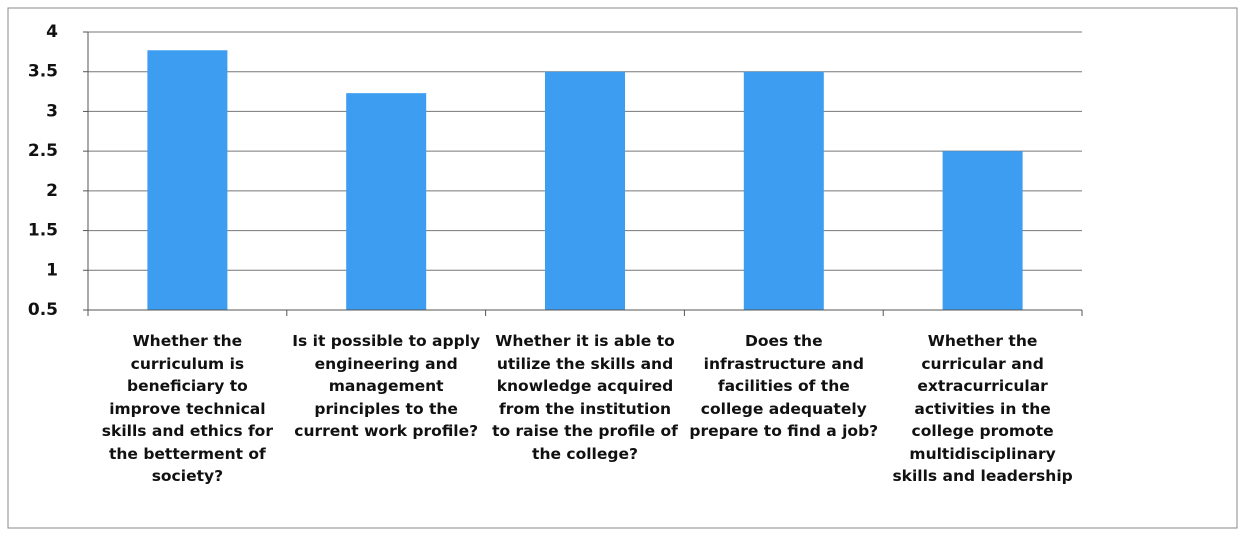  What do you see at coordinates (43, 231) in the screenshot?
I see `y-tick-label: 1.5` at bounding box center [43, 231].